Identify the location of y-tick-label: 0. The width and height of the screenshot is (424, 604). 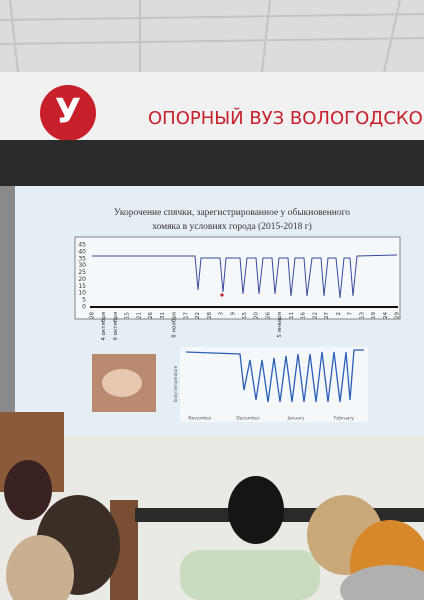
(84, 307).